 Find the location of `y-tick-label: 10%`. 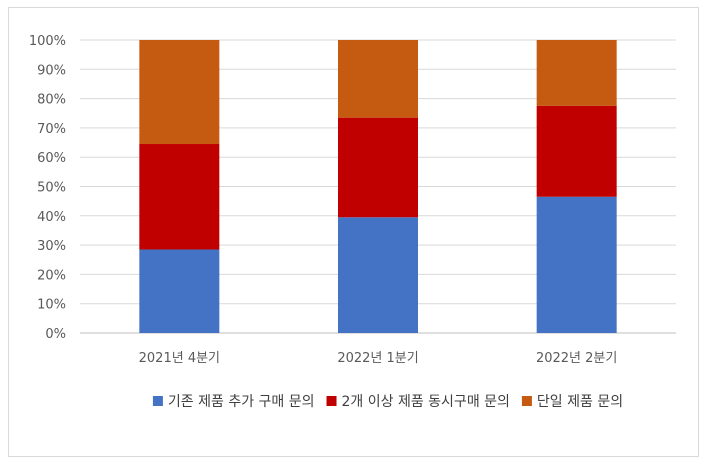

y-tick-label: 10% is located at coordinates (51, 305).